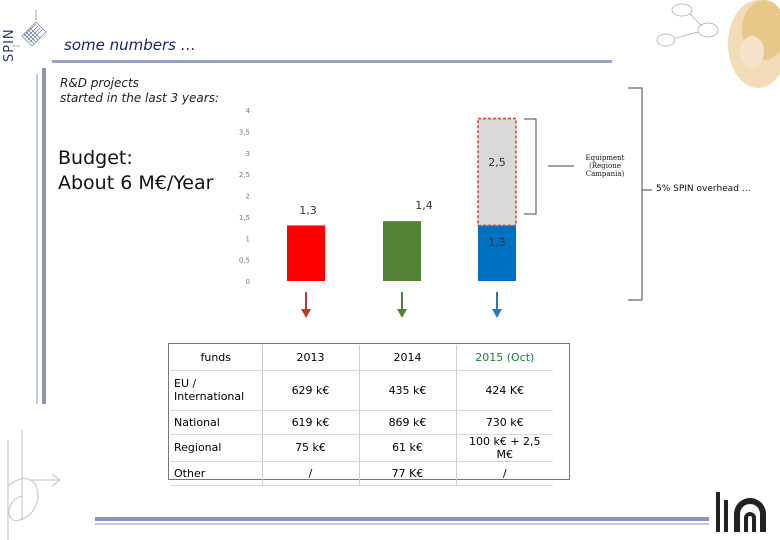  I want to click on header-cell-2015: 2015 (Oct), so click(504, 358).